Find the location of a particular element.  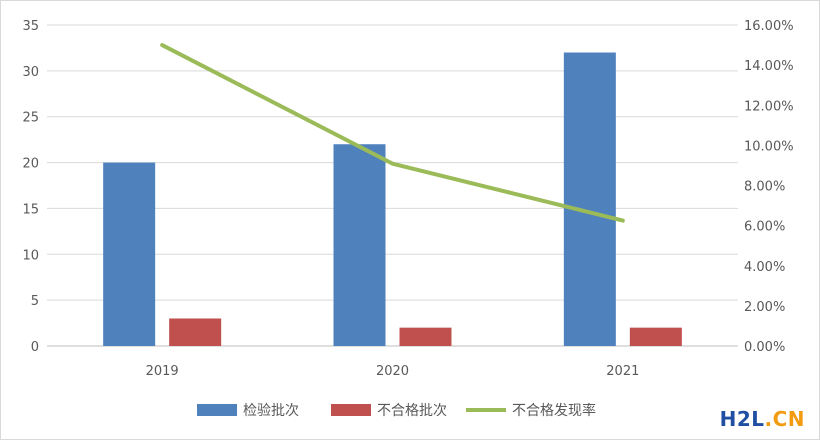

left-tick-label: 25 is located at coordinates (30, 118).